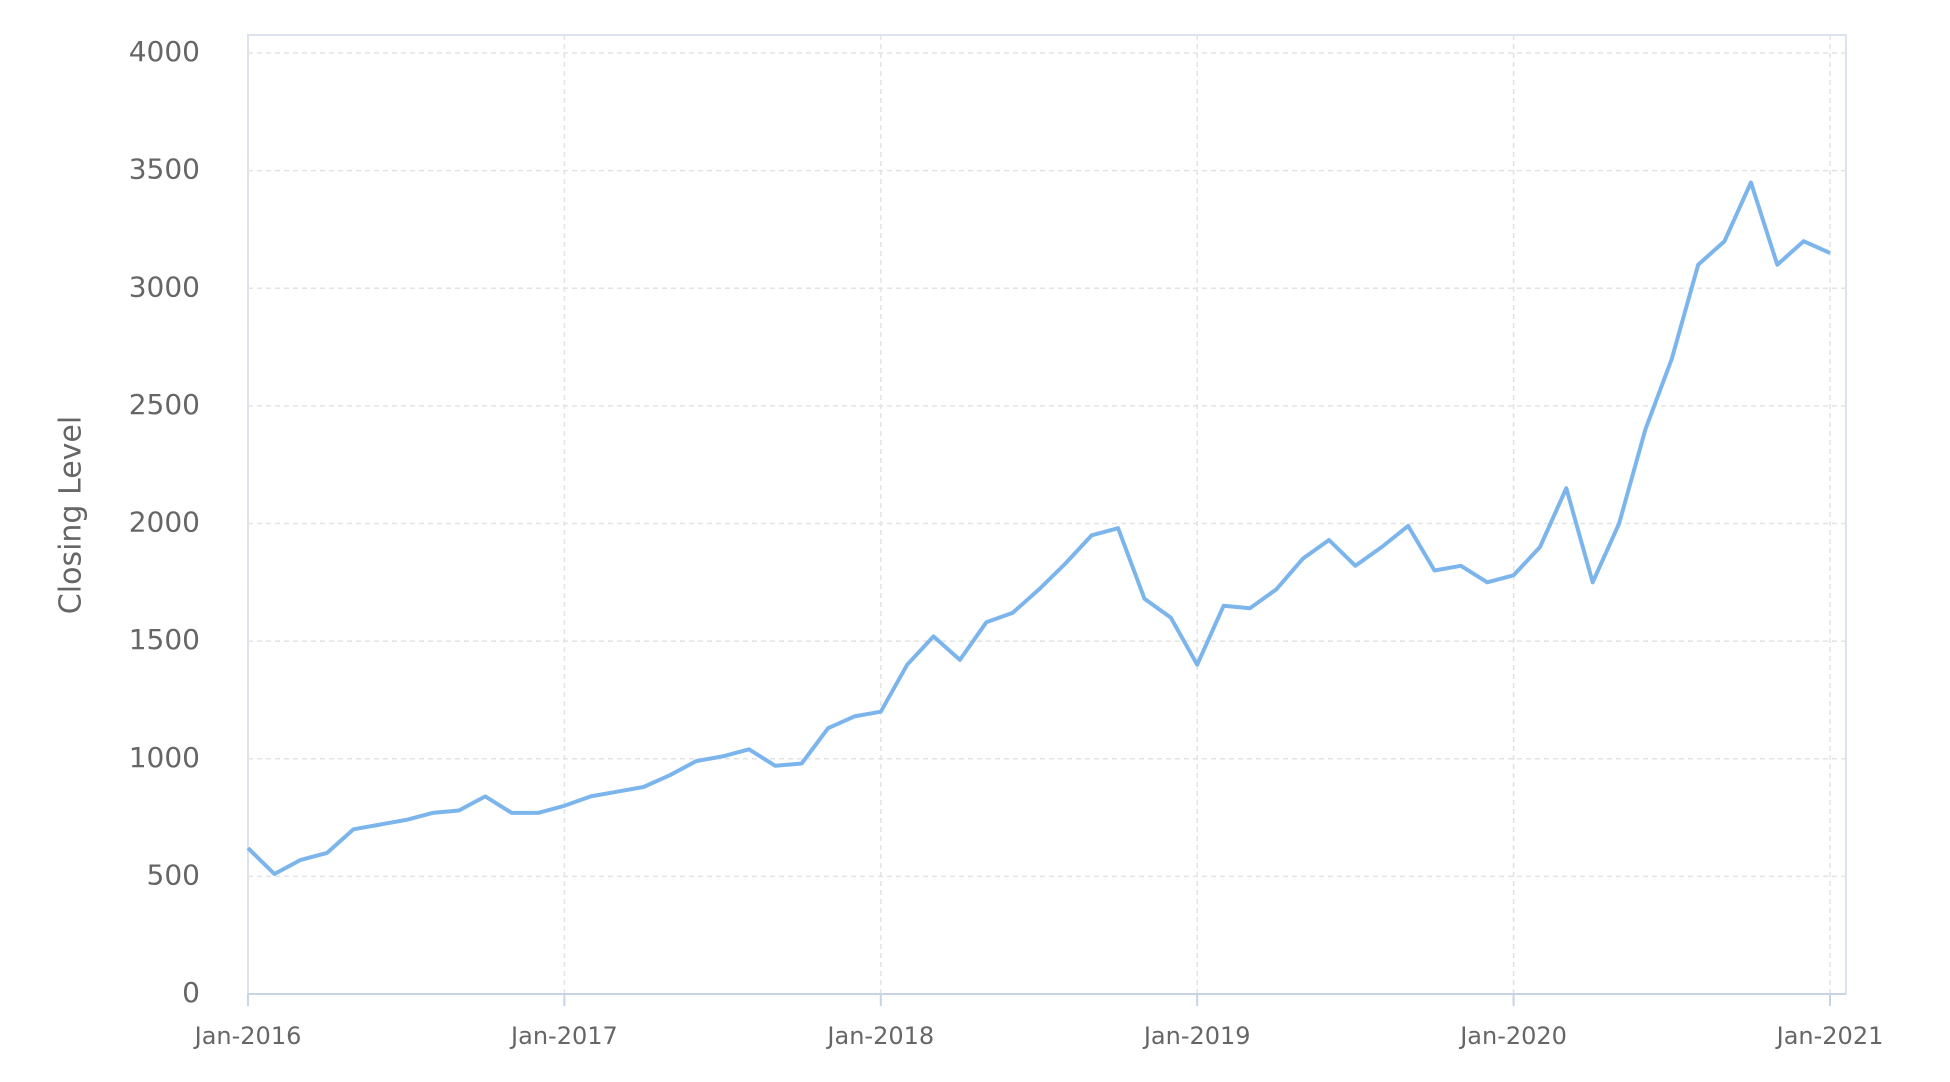 This screenshot has height=1082, width=1950. Describe the element at coordinates (1196, 1036) in the screenshot. I see `x-tick-label: Jan-2019` at that location.